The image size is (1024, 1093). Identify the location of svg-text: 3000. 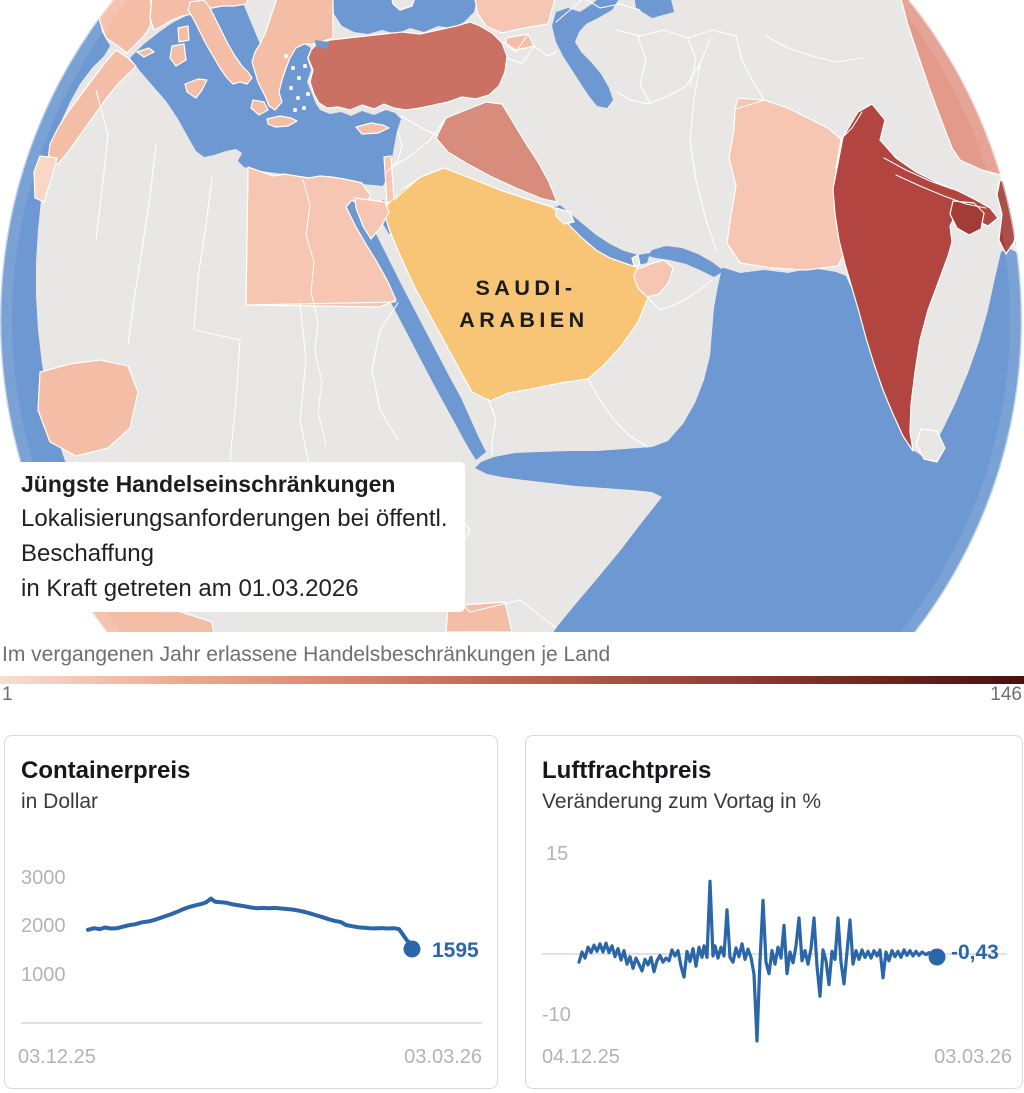
(43, 878).